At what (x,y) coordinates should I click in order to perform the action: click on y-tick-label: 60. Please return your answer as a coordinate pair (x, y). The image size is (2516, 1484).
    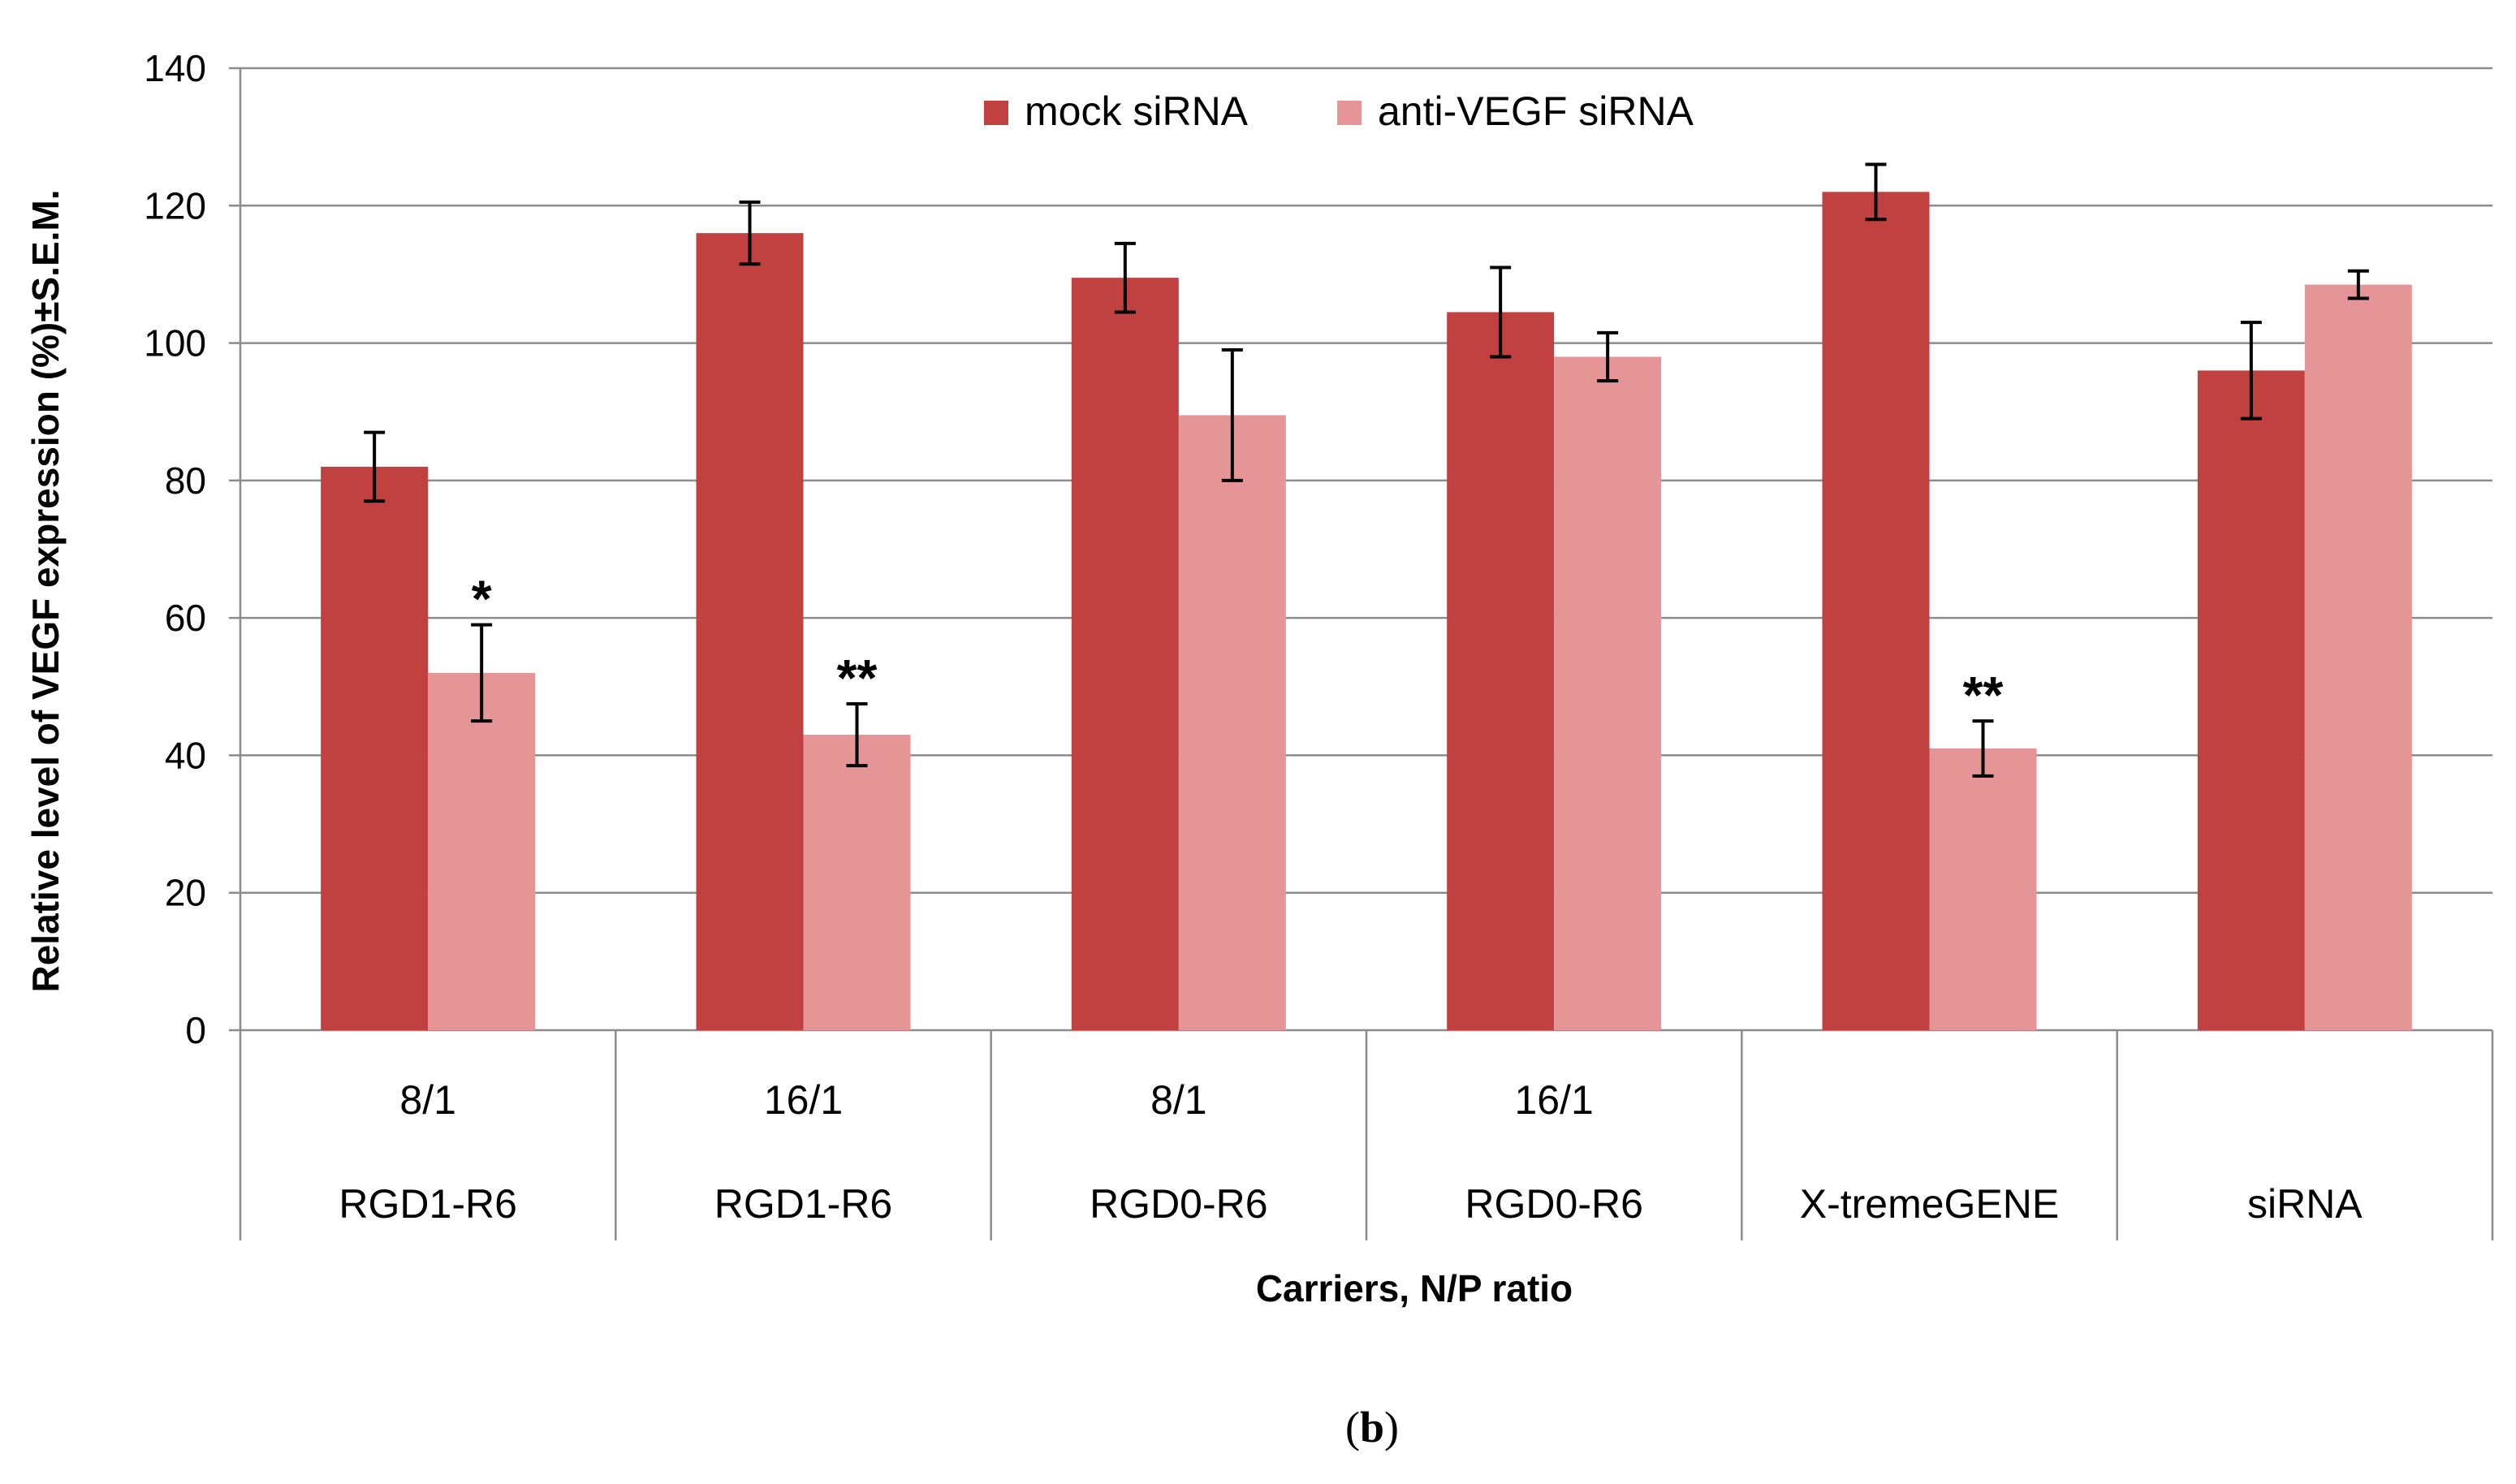
    Looking at the image, I should click on (185, 618).